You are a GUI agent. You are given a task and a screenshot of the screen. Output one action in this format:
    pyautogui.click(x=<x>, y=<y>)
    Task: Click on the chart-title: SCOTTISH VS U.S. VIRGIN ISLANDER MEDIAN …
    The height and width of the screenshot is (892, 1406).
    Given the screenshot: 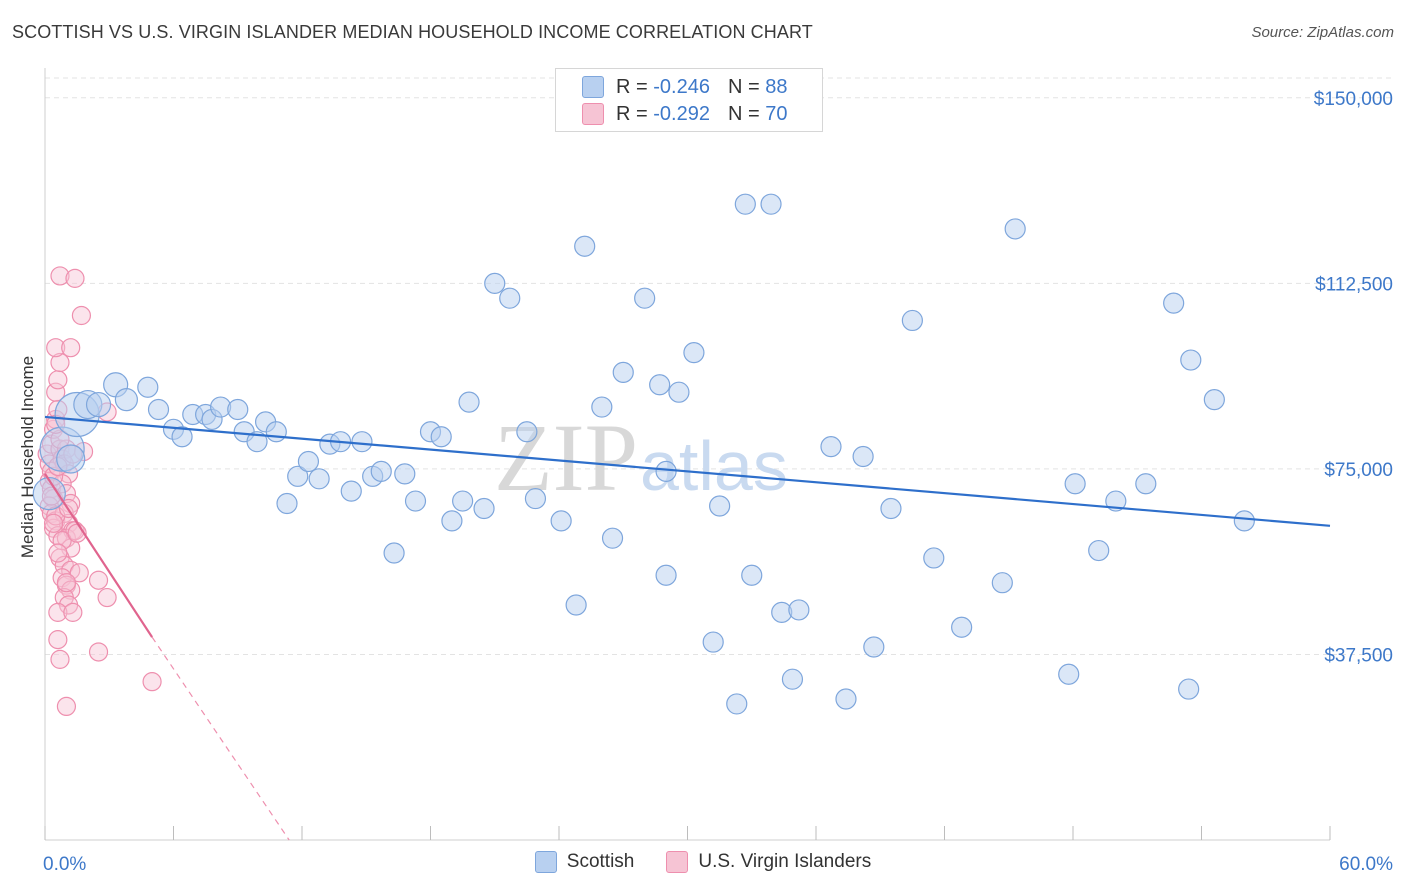 What is the action you would take?
    pyautogui.click(x=412, y=32)
    